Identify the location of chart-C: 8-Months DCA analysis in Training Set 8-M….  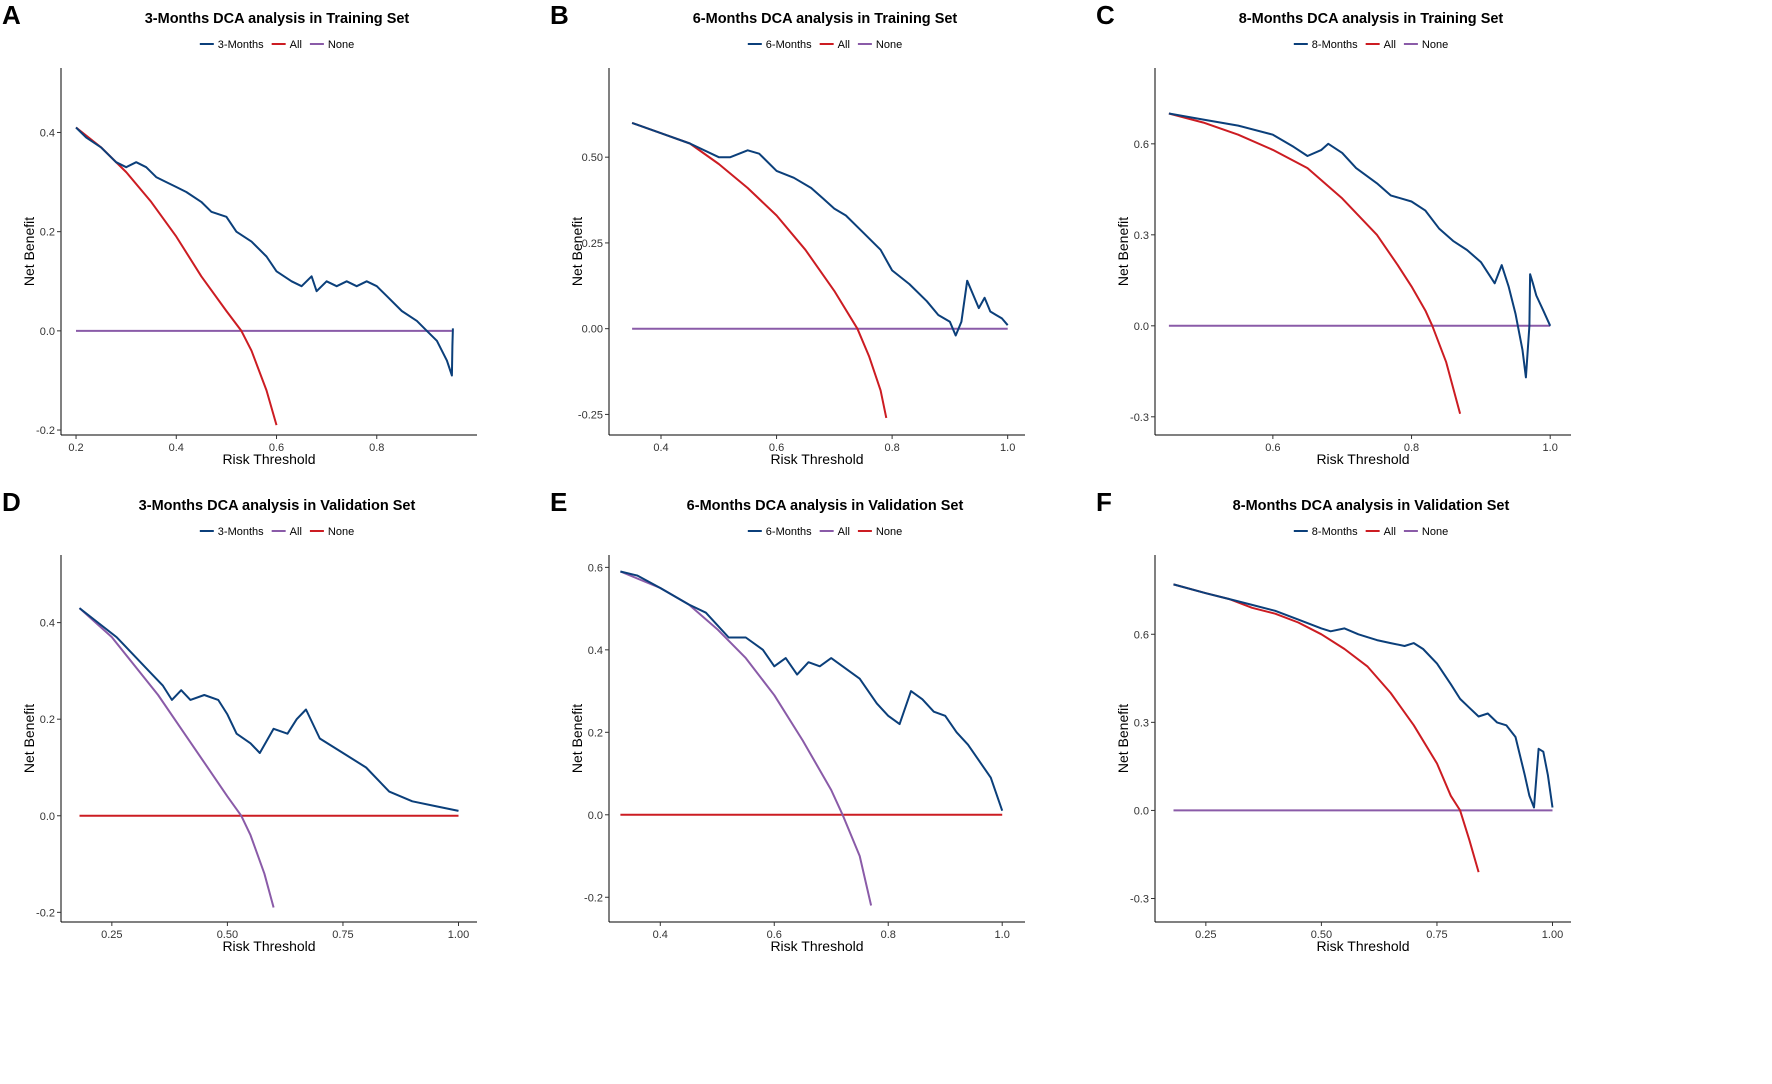
(1343, 239).